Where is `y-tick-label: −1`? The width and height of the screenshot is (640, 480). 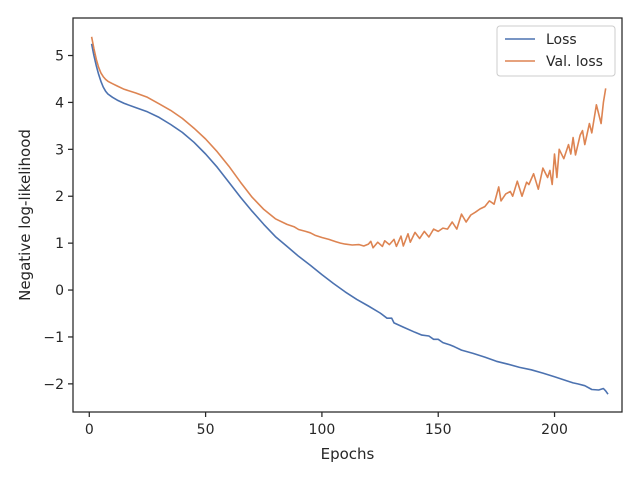 y-tick-label: −1 is located at coordinates (53, 338).